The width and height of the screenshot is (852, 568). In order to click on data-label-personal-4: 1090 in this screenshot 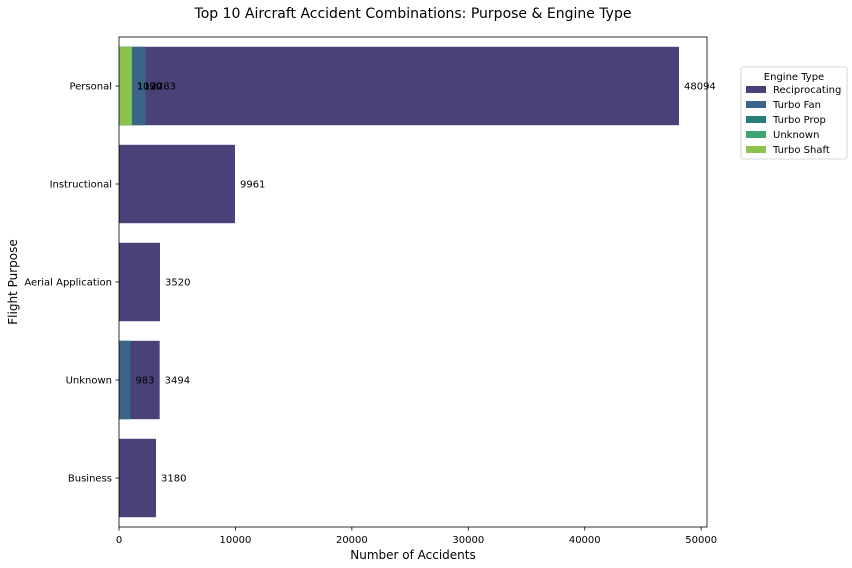, I will do `click(149, 87)`.